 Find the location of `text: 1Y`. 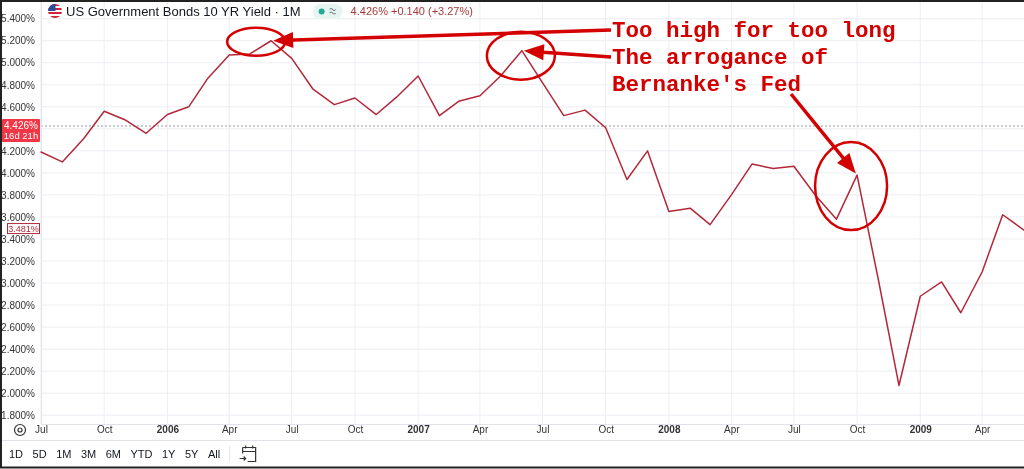

text: 1Y is located at coordinates (169, 454).